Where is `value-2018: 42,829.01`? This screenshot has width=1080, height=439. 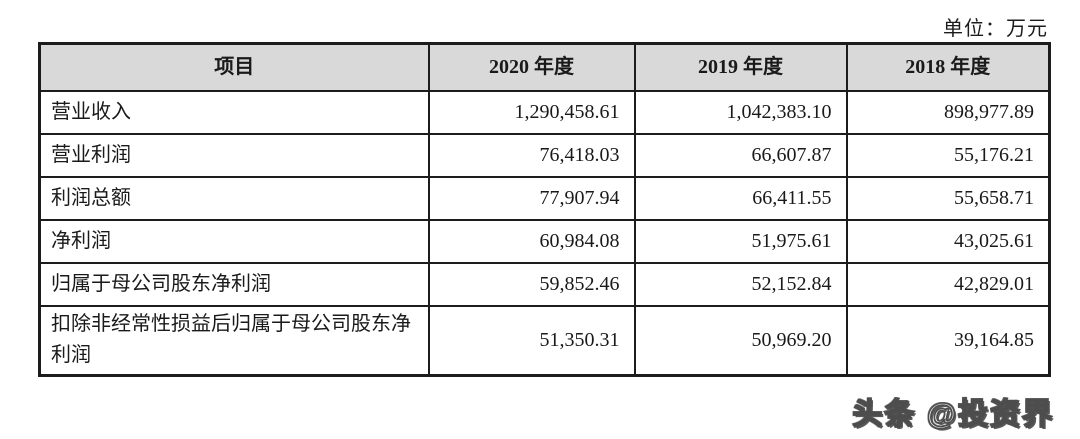
value-2018: 42,829.01 is located at coordinates (948, 284).